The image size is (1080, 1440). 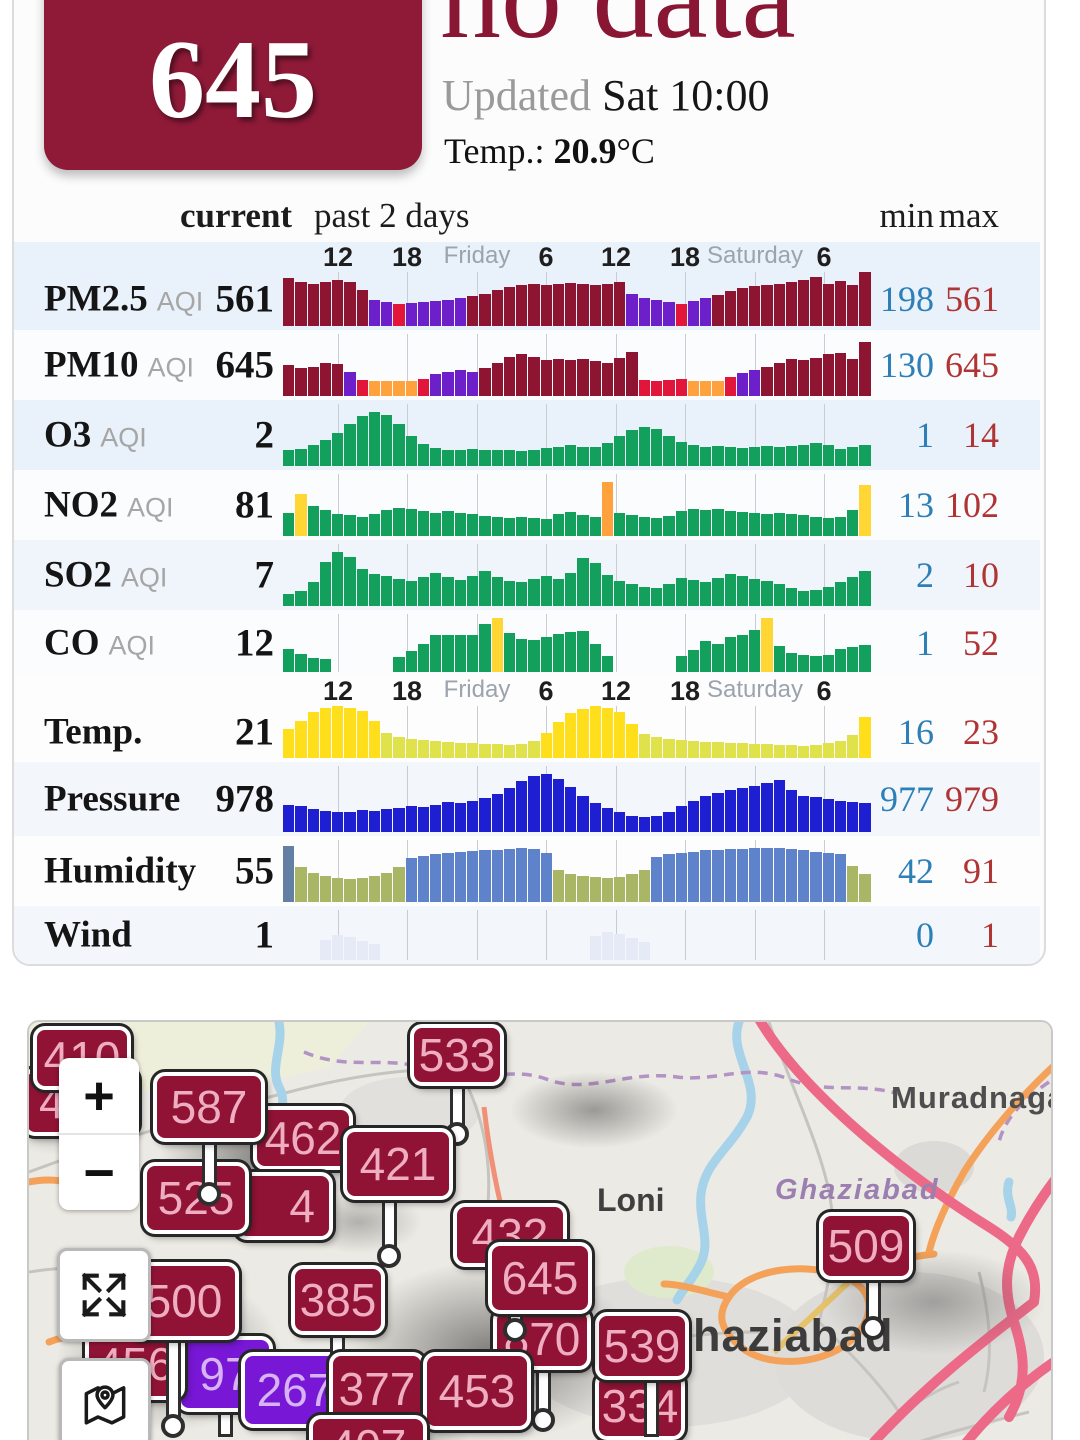 What do you see at coordinates (981, 435) in the screenshot?
I see `max-value: 14` at bounding box center [981, 435].